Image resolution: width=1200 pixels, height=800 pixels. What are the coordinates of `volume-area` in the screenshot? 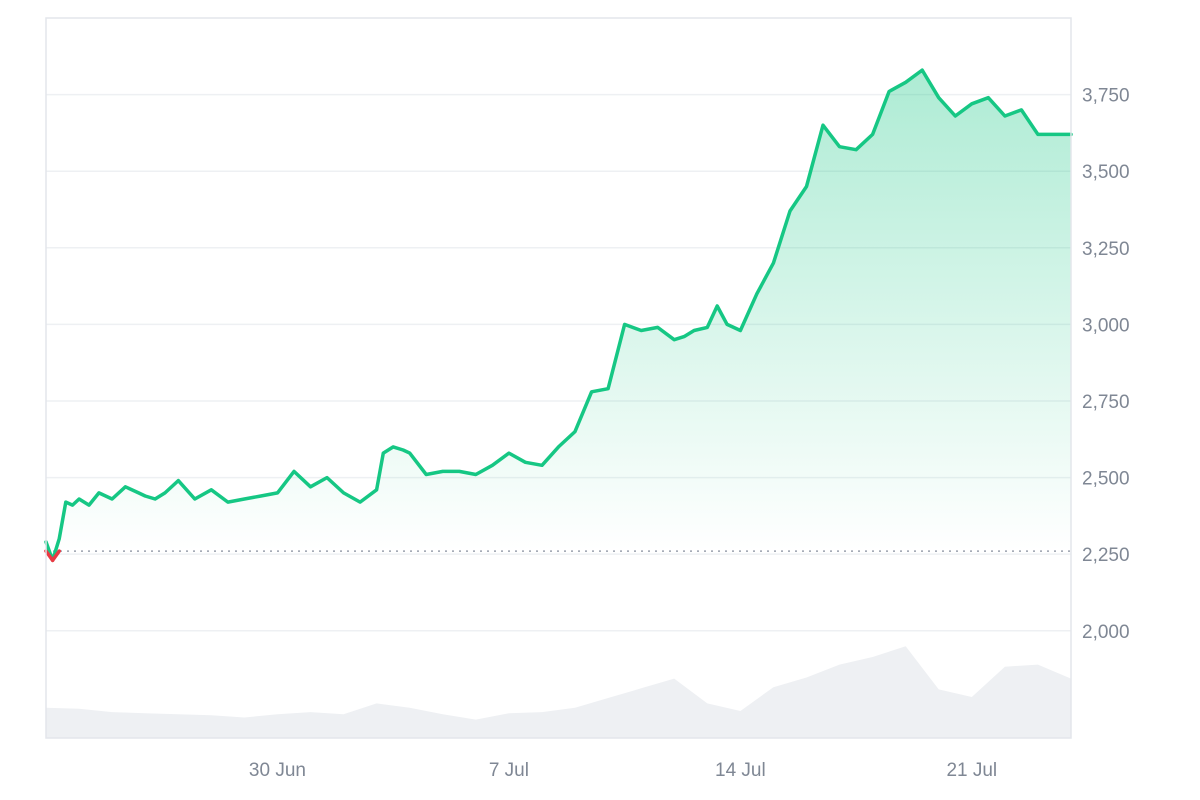 It's located at (558, 692).